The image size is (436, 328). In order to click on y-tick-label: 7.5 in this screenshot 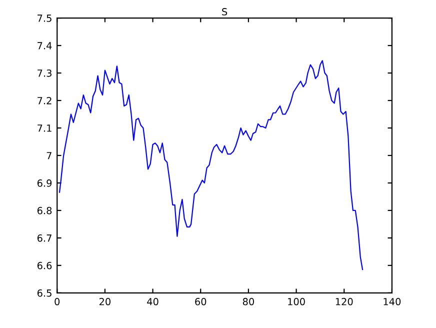, I will do `click(45, 18)`.